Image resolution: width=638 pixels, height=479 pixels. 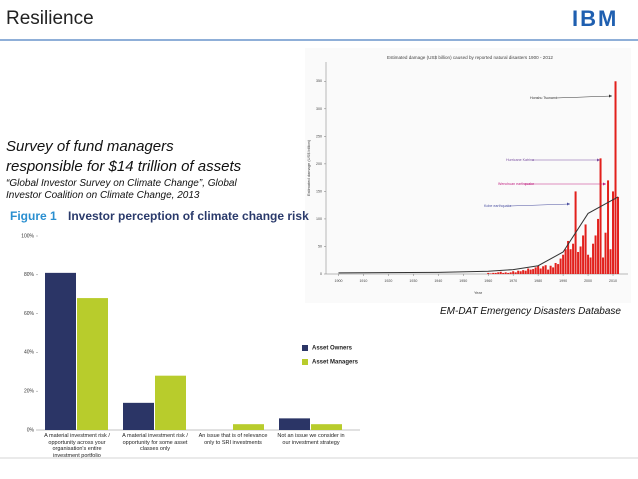 What do you see at coordinates (90, 146) in the screenshot?
I see `heading-line: Survey of fund managers` at bounding box center [90, 146].